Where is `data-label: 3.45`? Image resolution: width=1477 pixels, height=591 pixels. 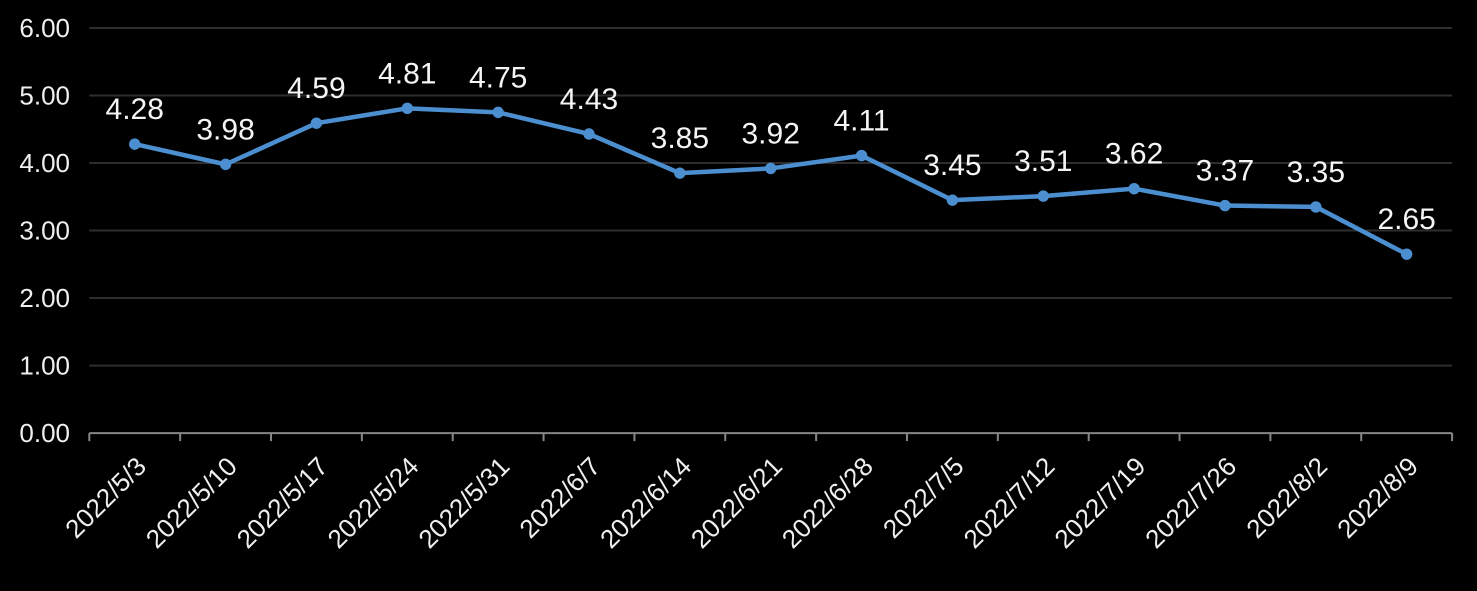 data-label: 3.45 is located at coordinates (952, 165).